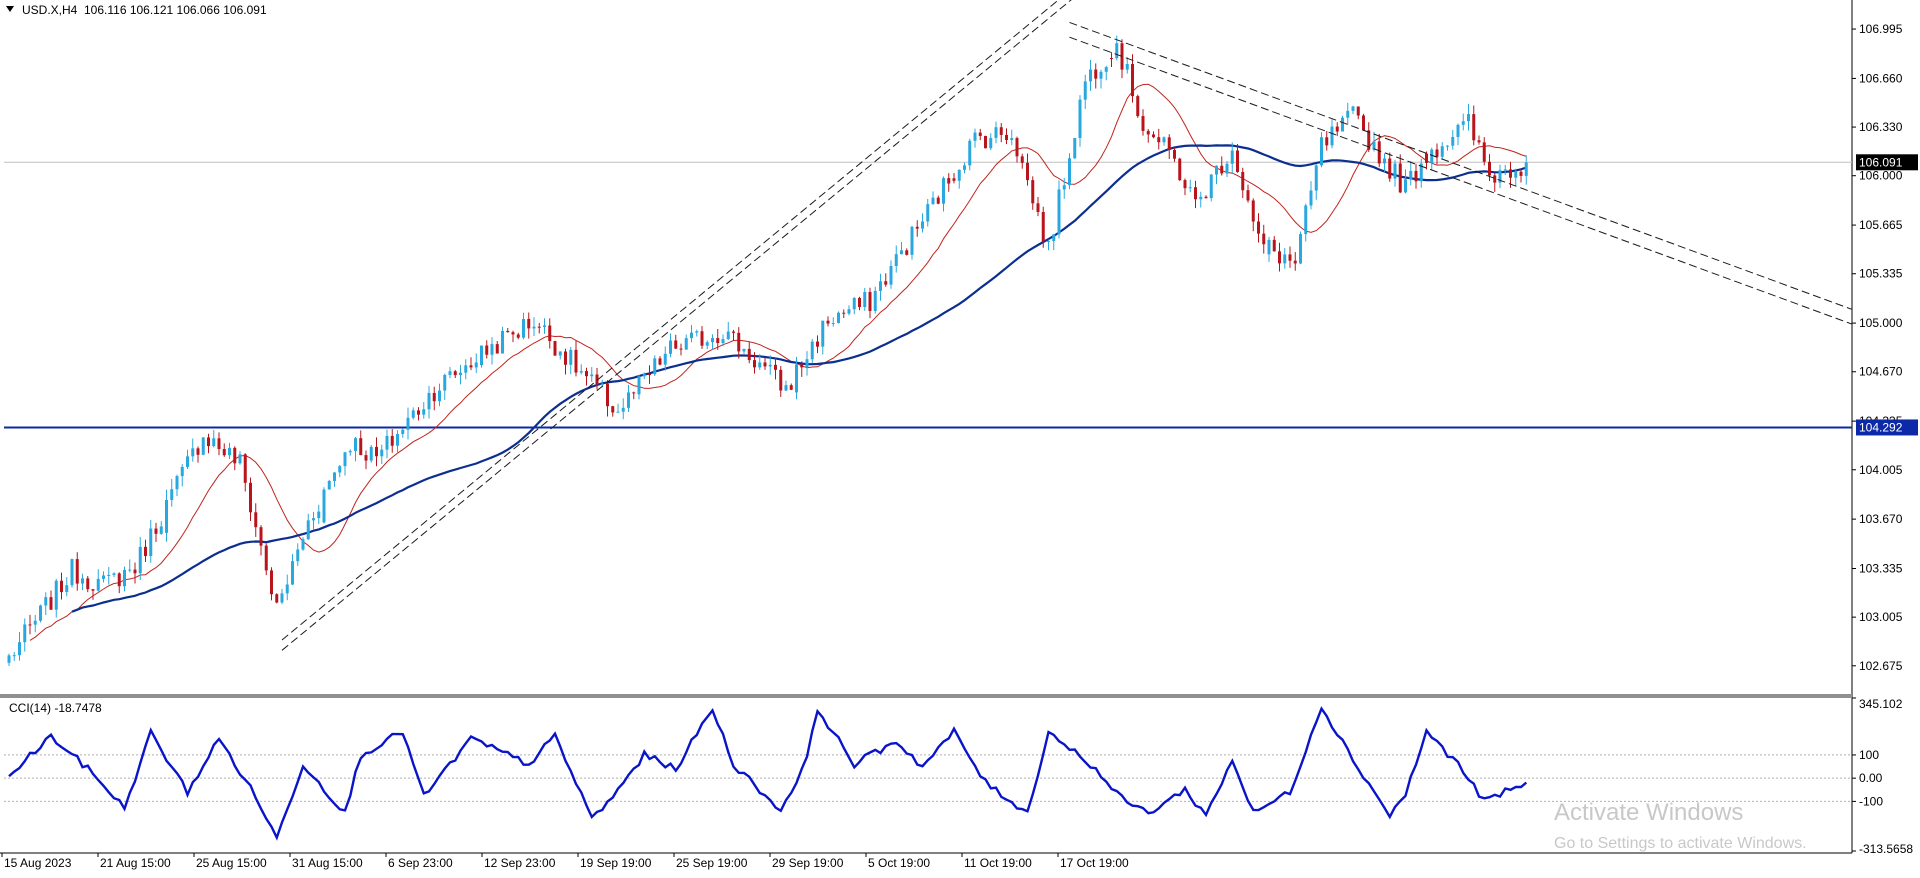  Describe the element at coordinates (1881, 427) in the screenshot. I see `level-price-value: 104.292` at that location.